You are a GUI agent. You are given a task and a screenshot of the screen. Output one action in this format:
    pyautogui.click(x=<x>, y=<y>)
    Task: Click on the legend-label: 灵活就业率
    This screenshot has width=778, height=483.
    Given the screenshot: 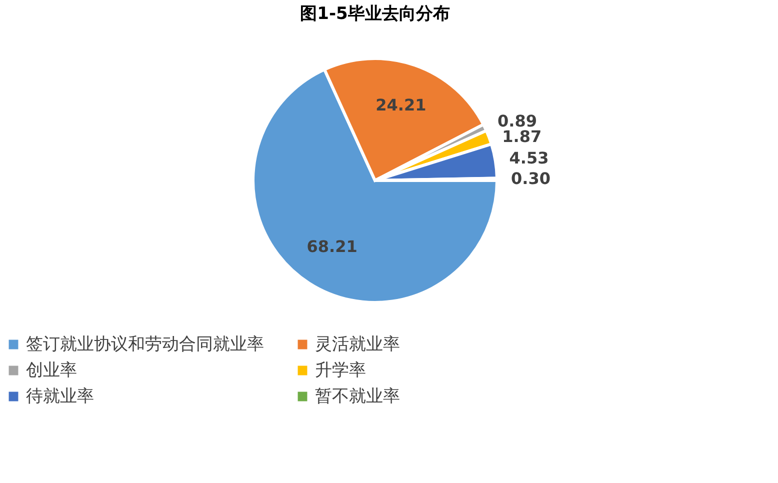 What is the action you would take?
    pyautogui.click(x=357, y=344)
    